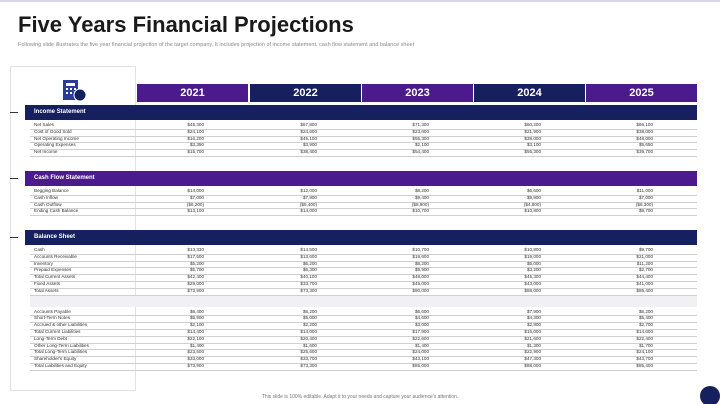  Describe the element at coordinates (55, 145) in the screenshot. I see `row-label: Operating Expenses` at that location.